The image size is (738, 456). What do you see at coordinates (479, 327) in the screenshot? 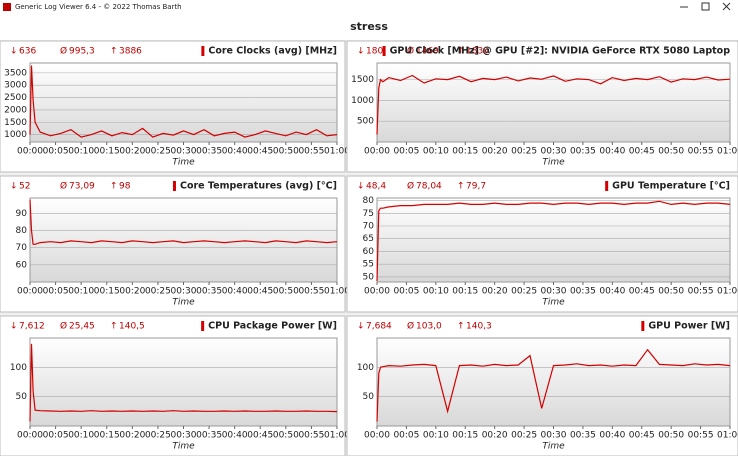
I see `stat-value: 140,3` at bounding box center [479, 327].